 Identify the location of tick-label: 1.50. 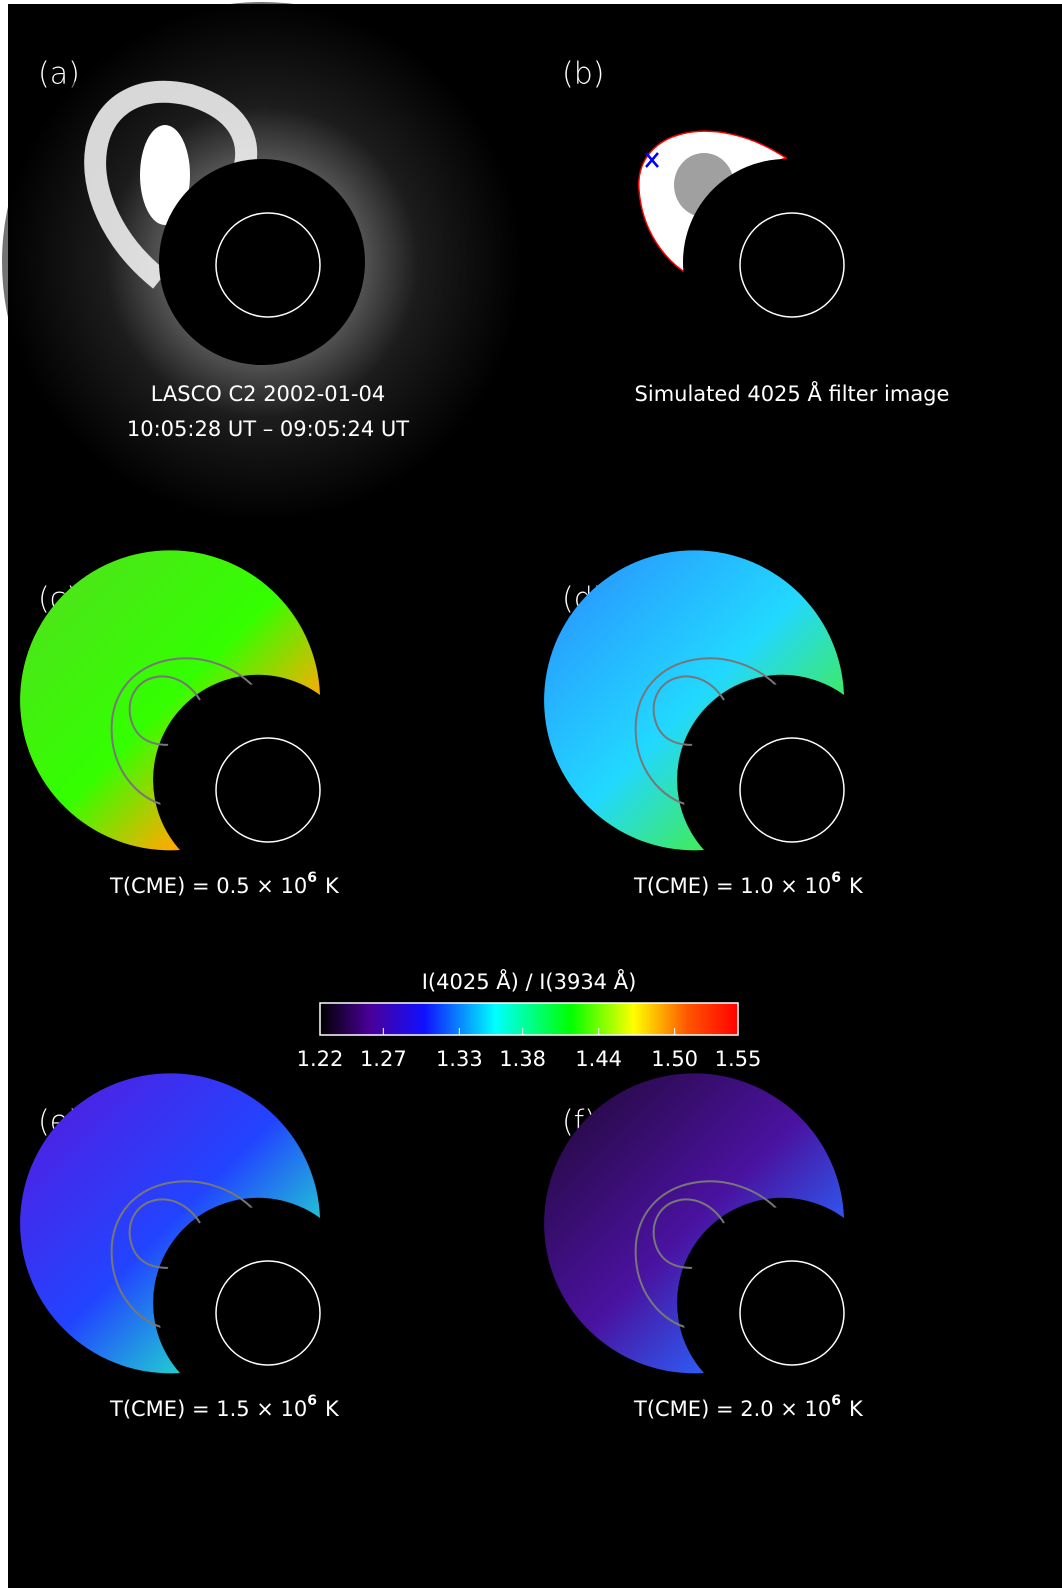
(674, 1059).